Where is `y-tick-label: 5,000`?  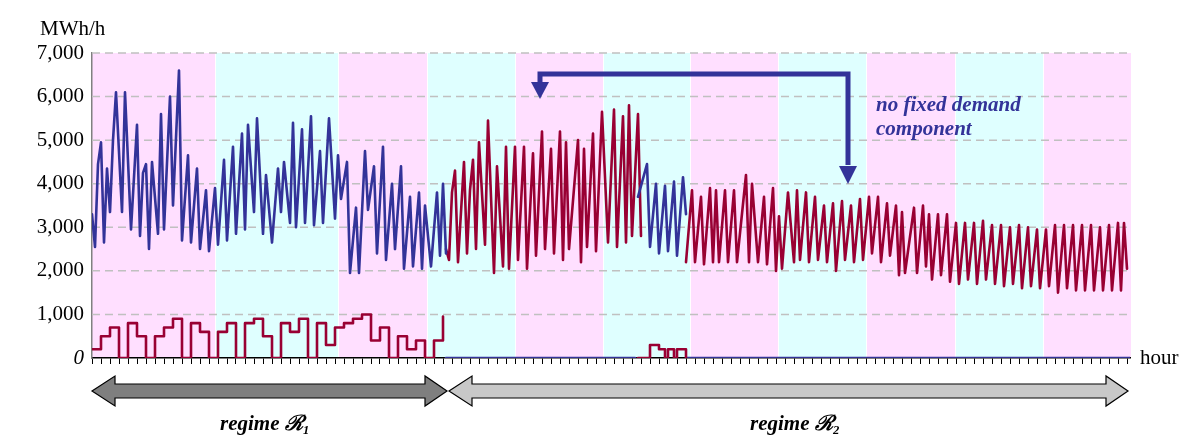
y-tick-label: 5,000 is located at coordinates (60, 138).